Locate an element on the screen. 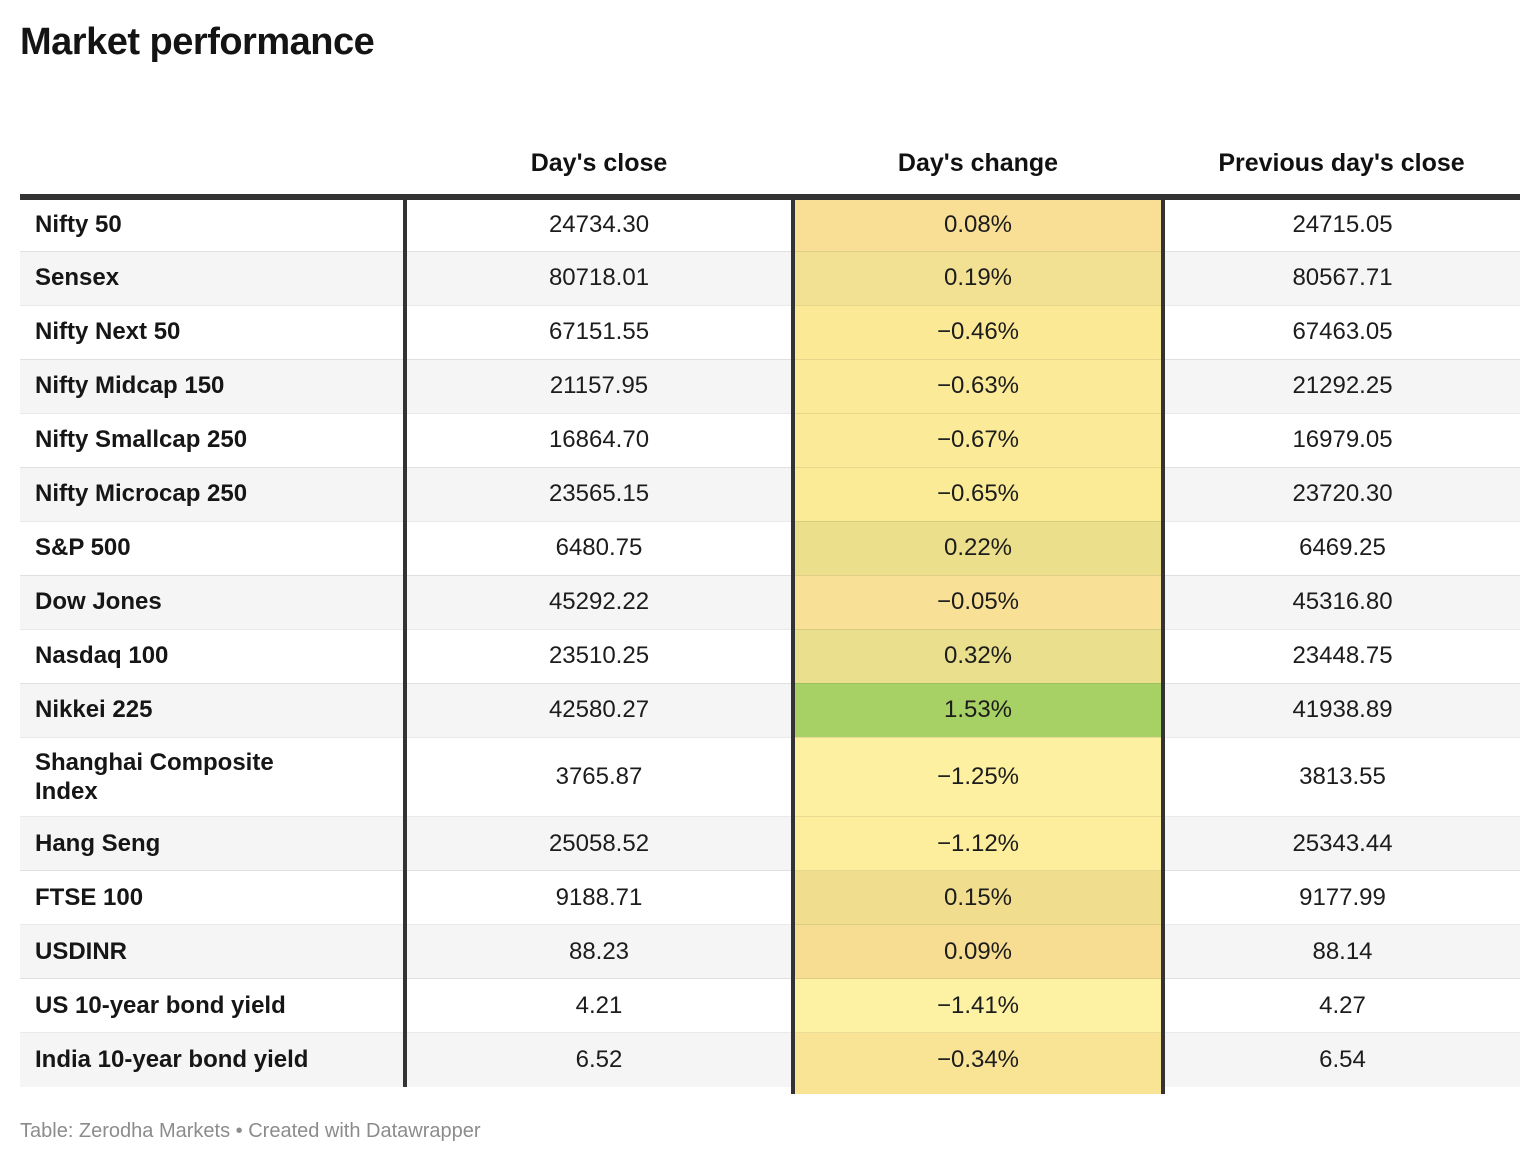 The image size is (1540, 1164). table-row: US 10-year bond yield 4.21 −1.41% 4.27 is located at coordinates (770, 1005).